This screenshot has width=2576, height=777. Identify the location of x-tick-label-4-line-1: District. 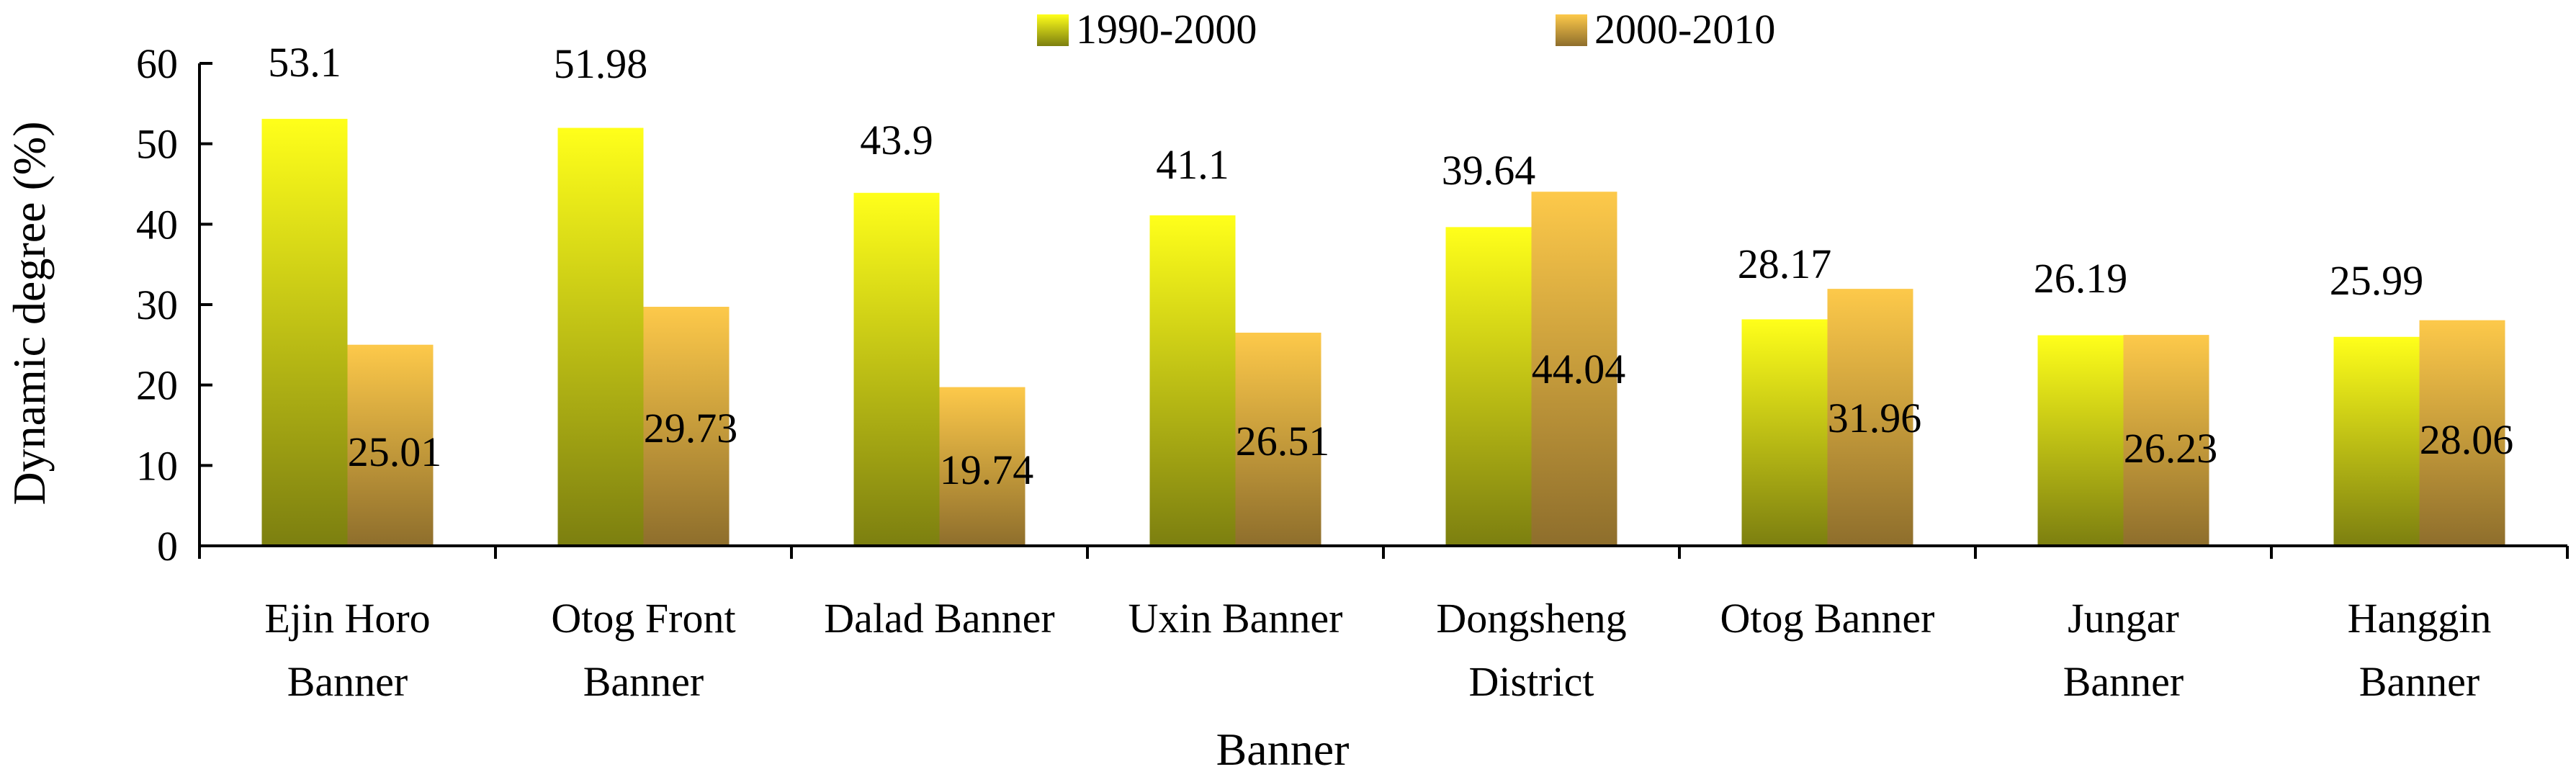
(1531, 682).